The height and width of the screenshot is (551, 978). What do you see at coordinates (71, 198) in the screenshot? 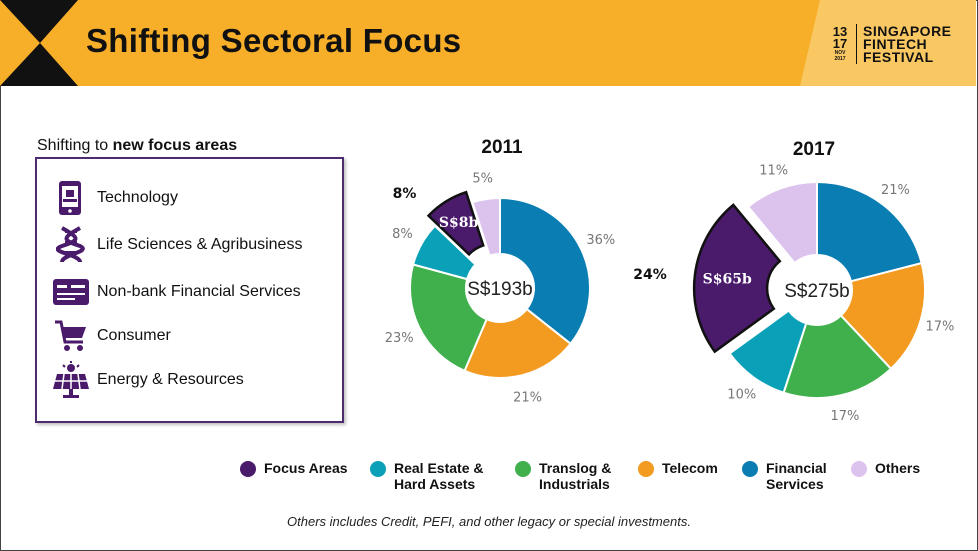
I see `smartphone-icon` at bounding box center [71, 198].